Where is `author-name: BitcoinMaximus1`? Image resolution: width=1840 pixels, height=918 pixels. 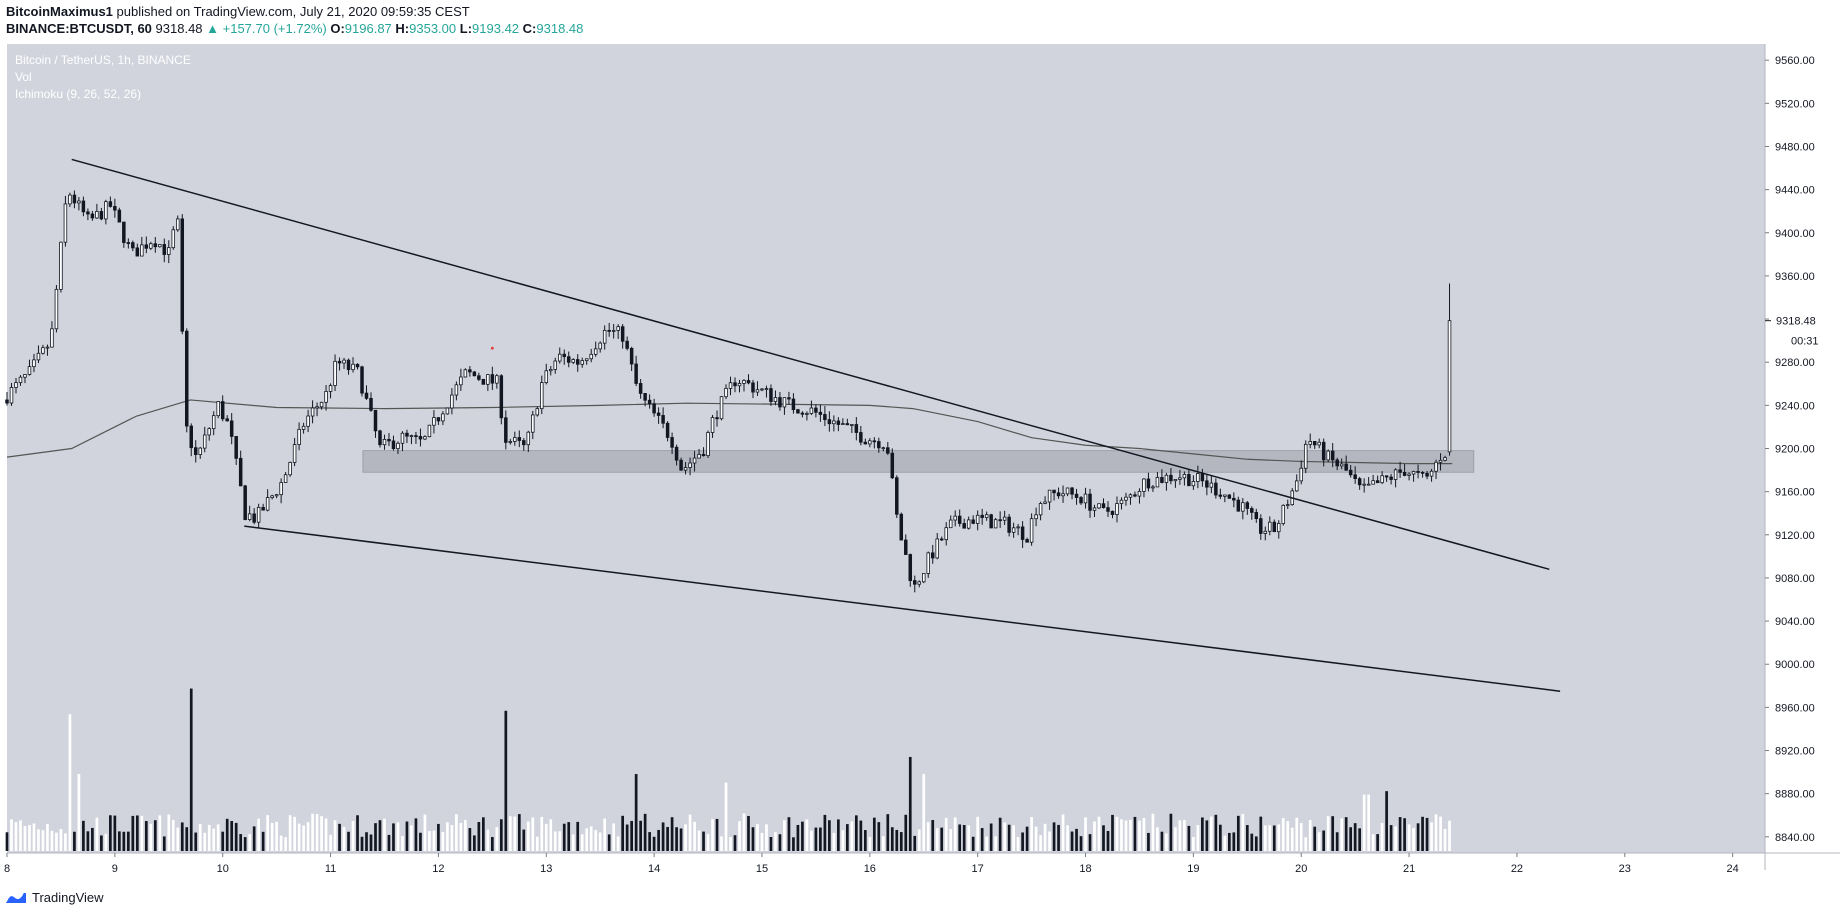 author-name: BitcoinMaximus1 is located at coordinates (59, 11).